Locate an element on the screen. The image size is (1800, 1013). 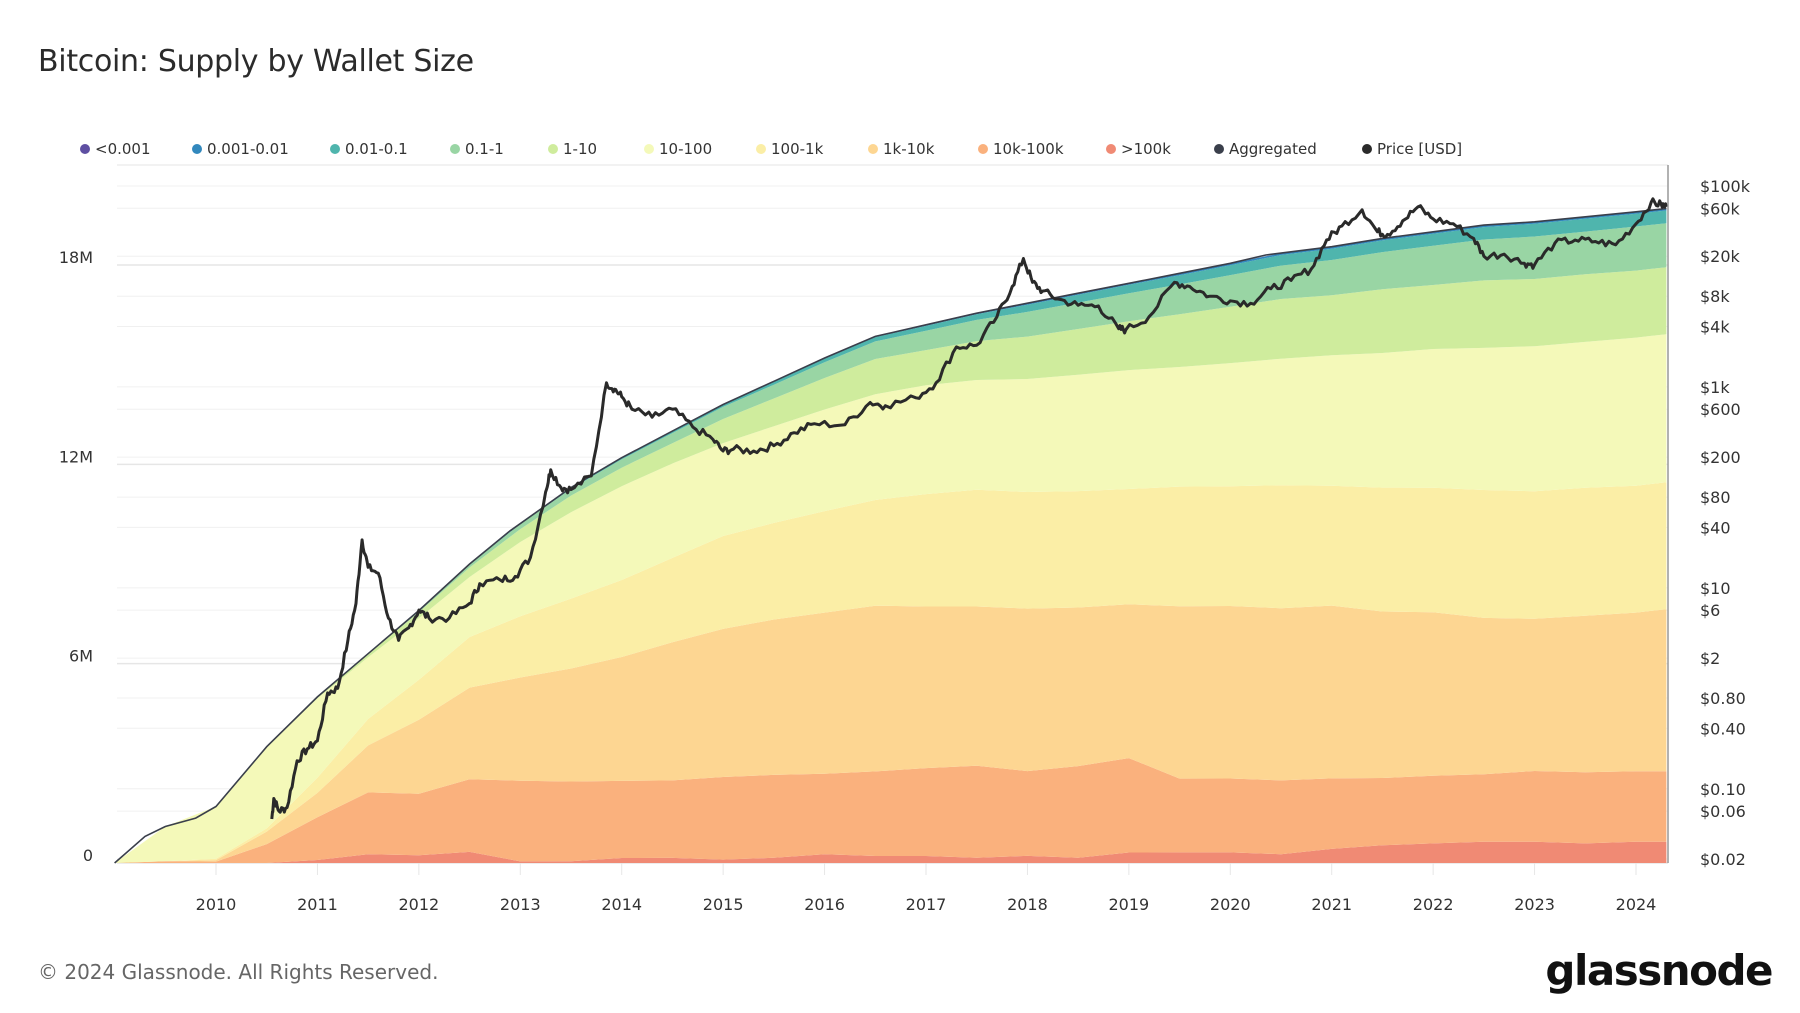
legend-item: >100k is located at coordinates (1160, 149).